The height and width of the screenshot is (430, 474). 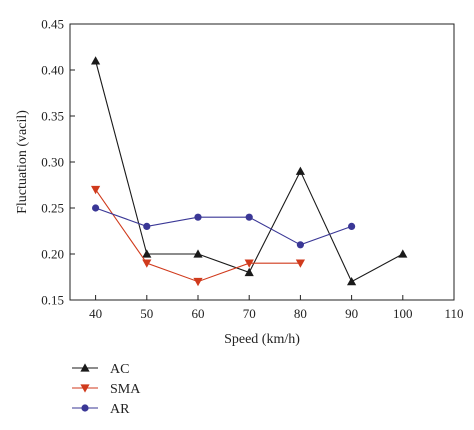 I want to click on x-tick-label: 110, so click(x=453, y=313).